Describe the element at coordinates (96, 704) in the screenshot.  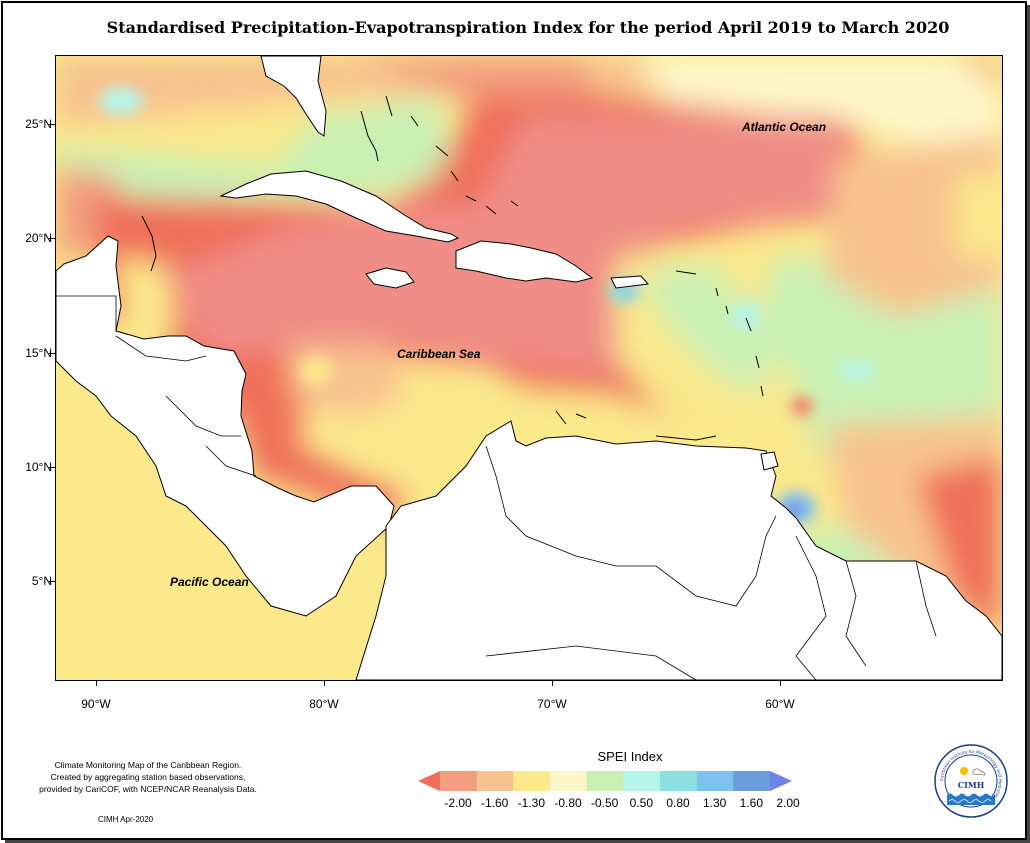
I see `lon-tick-label: 90°W` at that location.